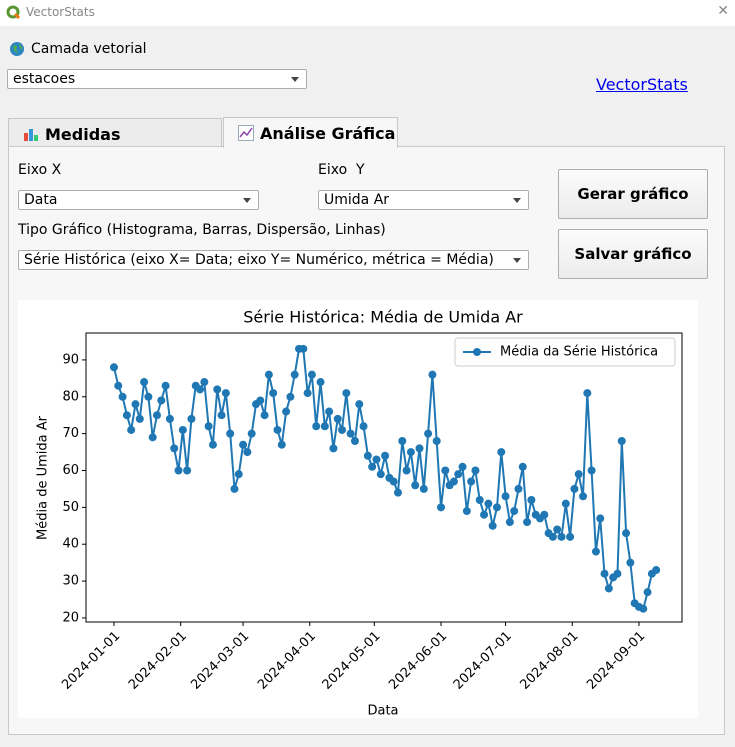 The width and height of the screenshot is (735, 747). I want to click on app-icon, so click(13, 12).